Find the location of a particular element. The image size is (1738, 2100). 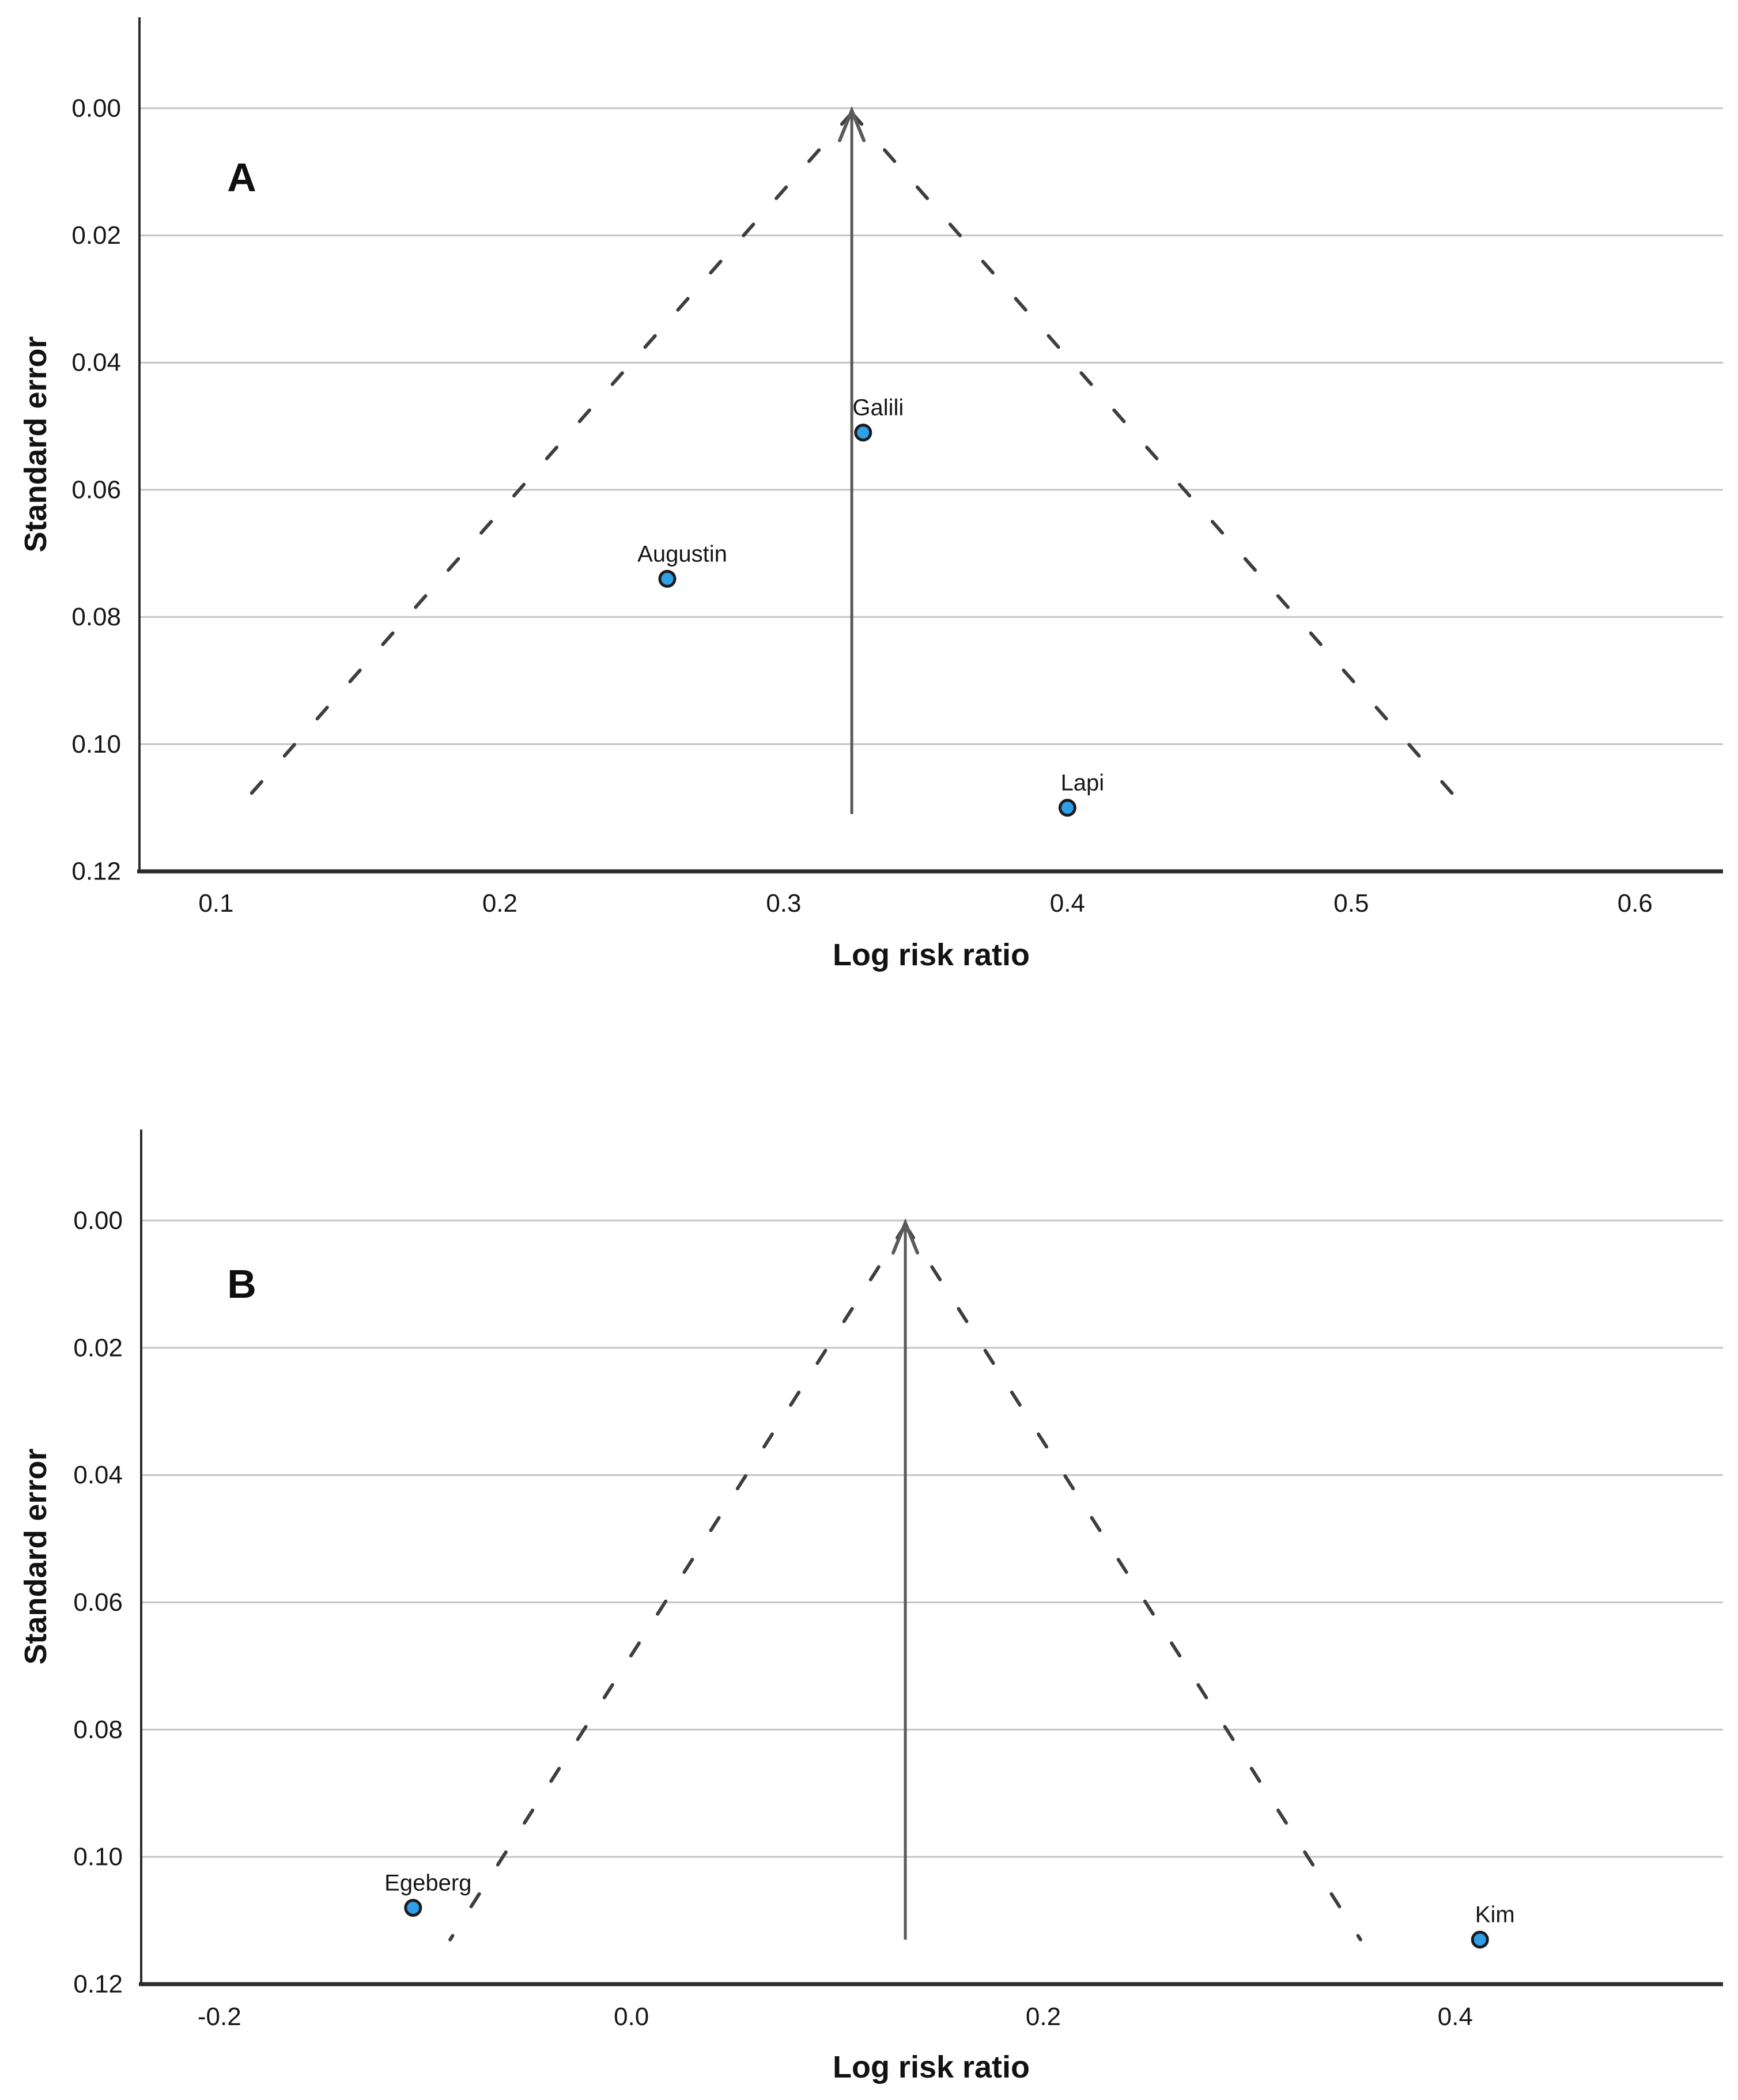

x-axis-title-a: Log risk ratio is located at coordinates (931, 955).